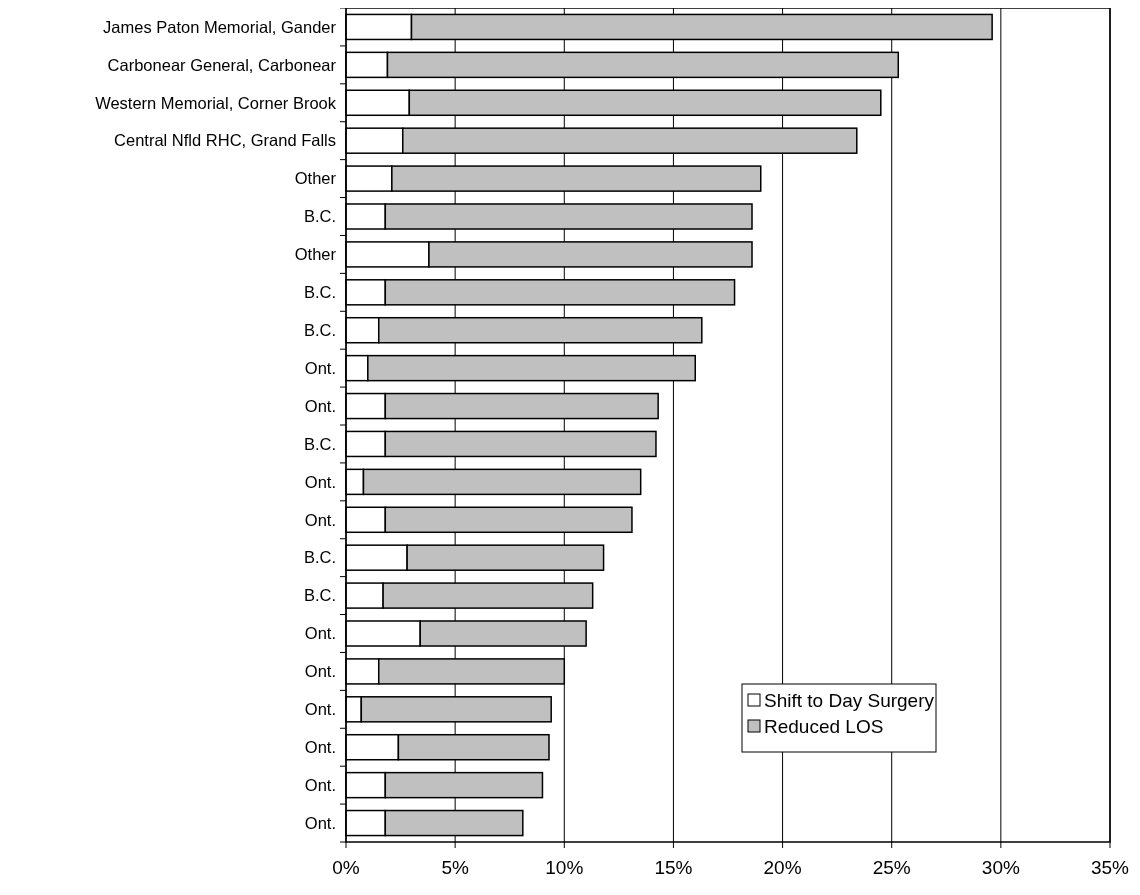 This screenshot has height=895, width=1140. What do you see at coordinates (891, 867) in the screenshot?
I see `x-tick-label: 25%` at bounding box center [891, 867].